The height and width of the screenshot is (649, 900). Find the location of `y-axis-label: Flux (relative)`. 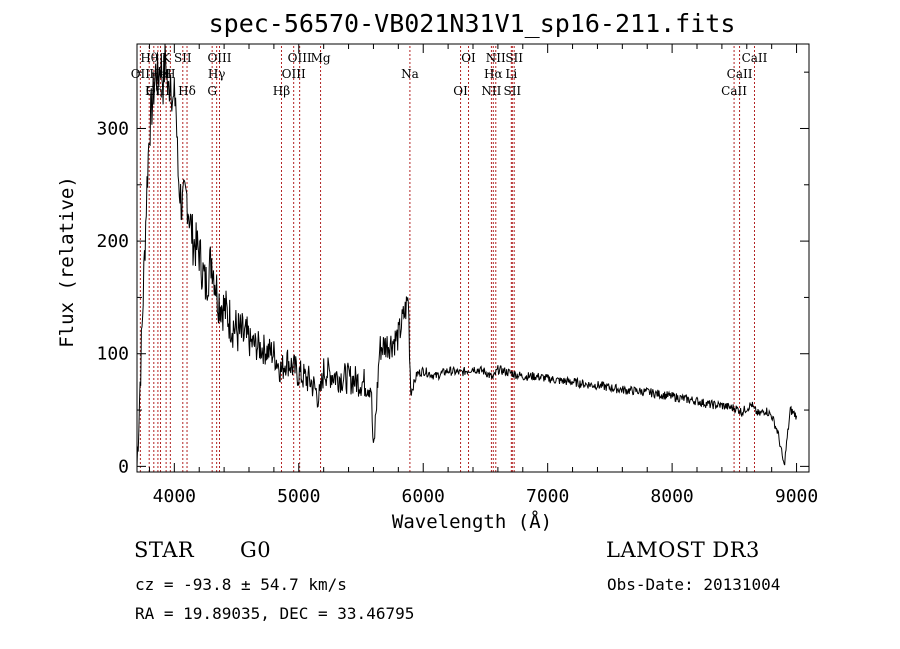

y-axis-label: Flux (relative) is located at coordinates (67, 262).